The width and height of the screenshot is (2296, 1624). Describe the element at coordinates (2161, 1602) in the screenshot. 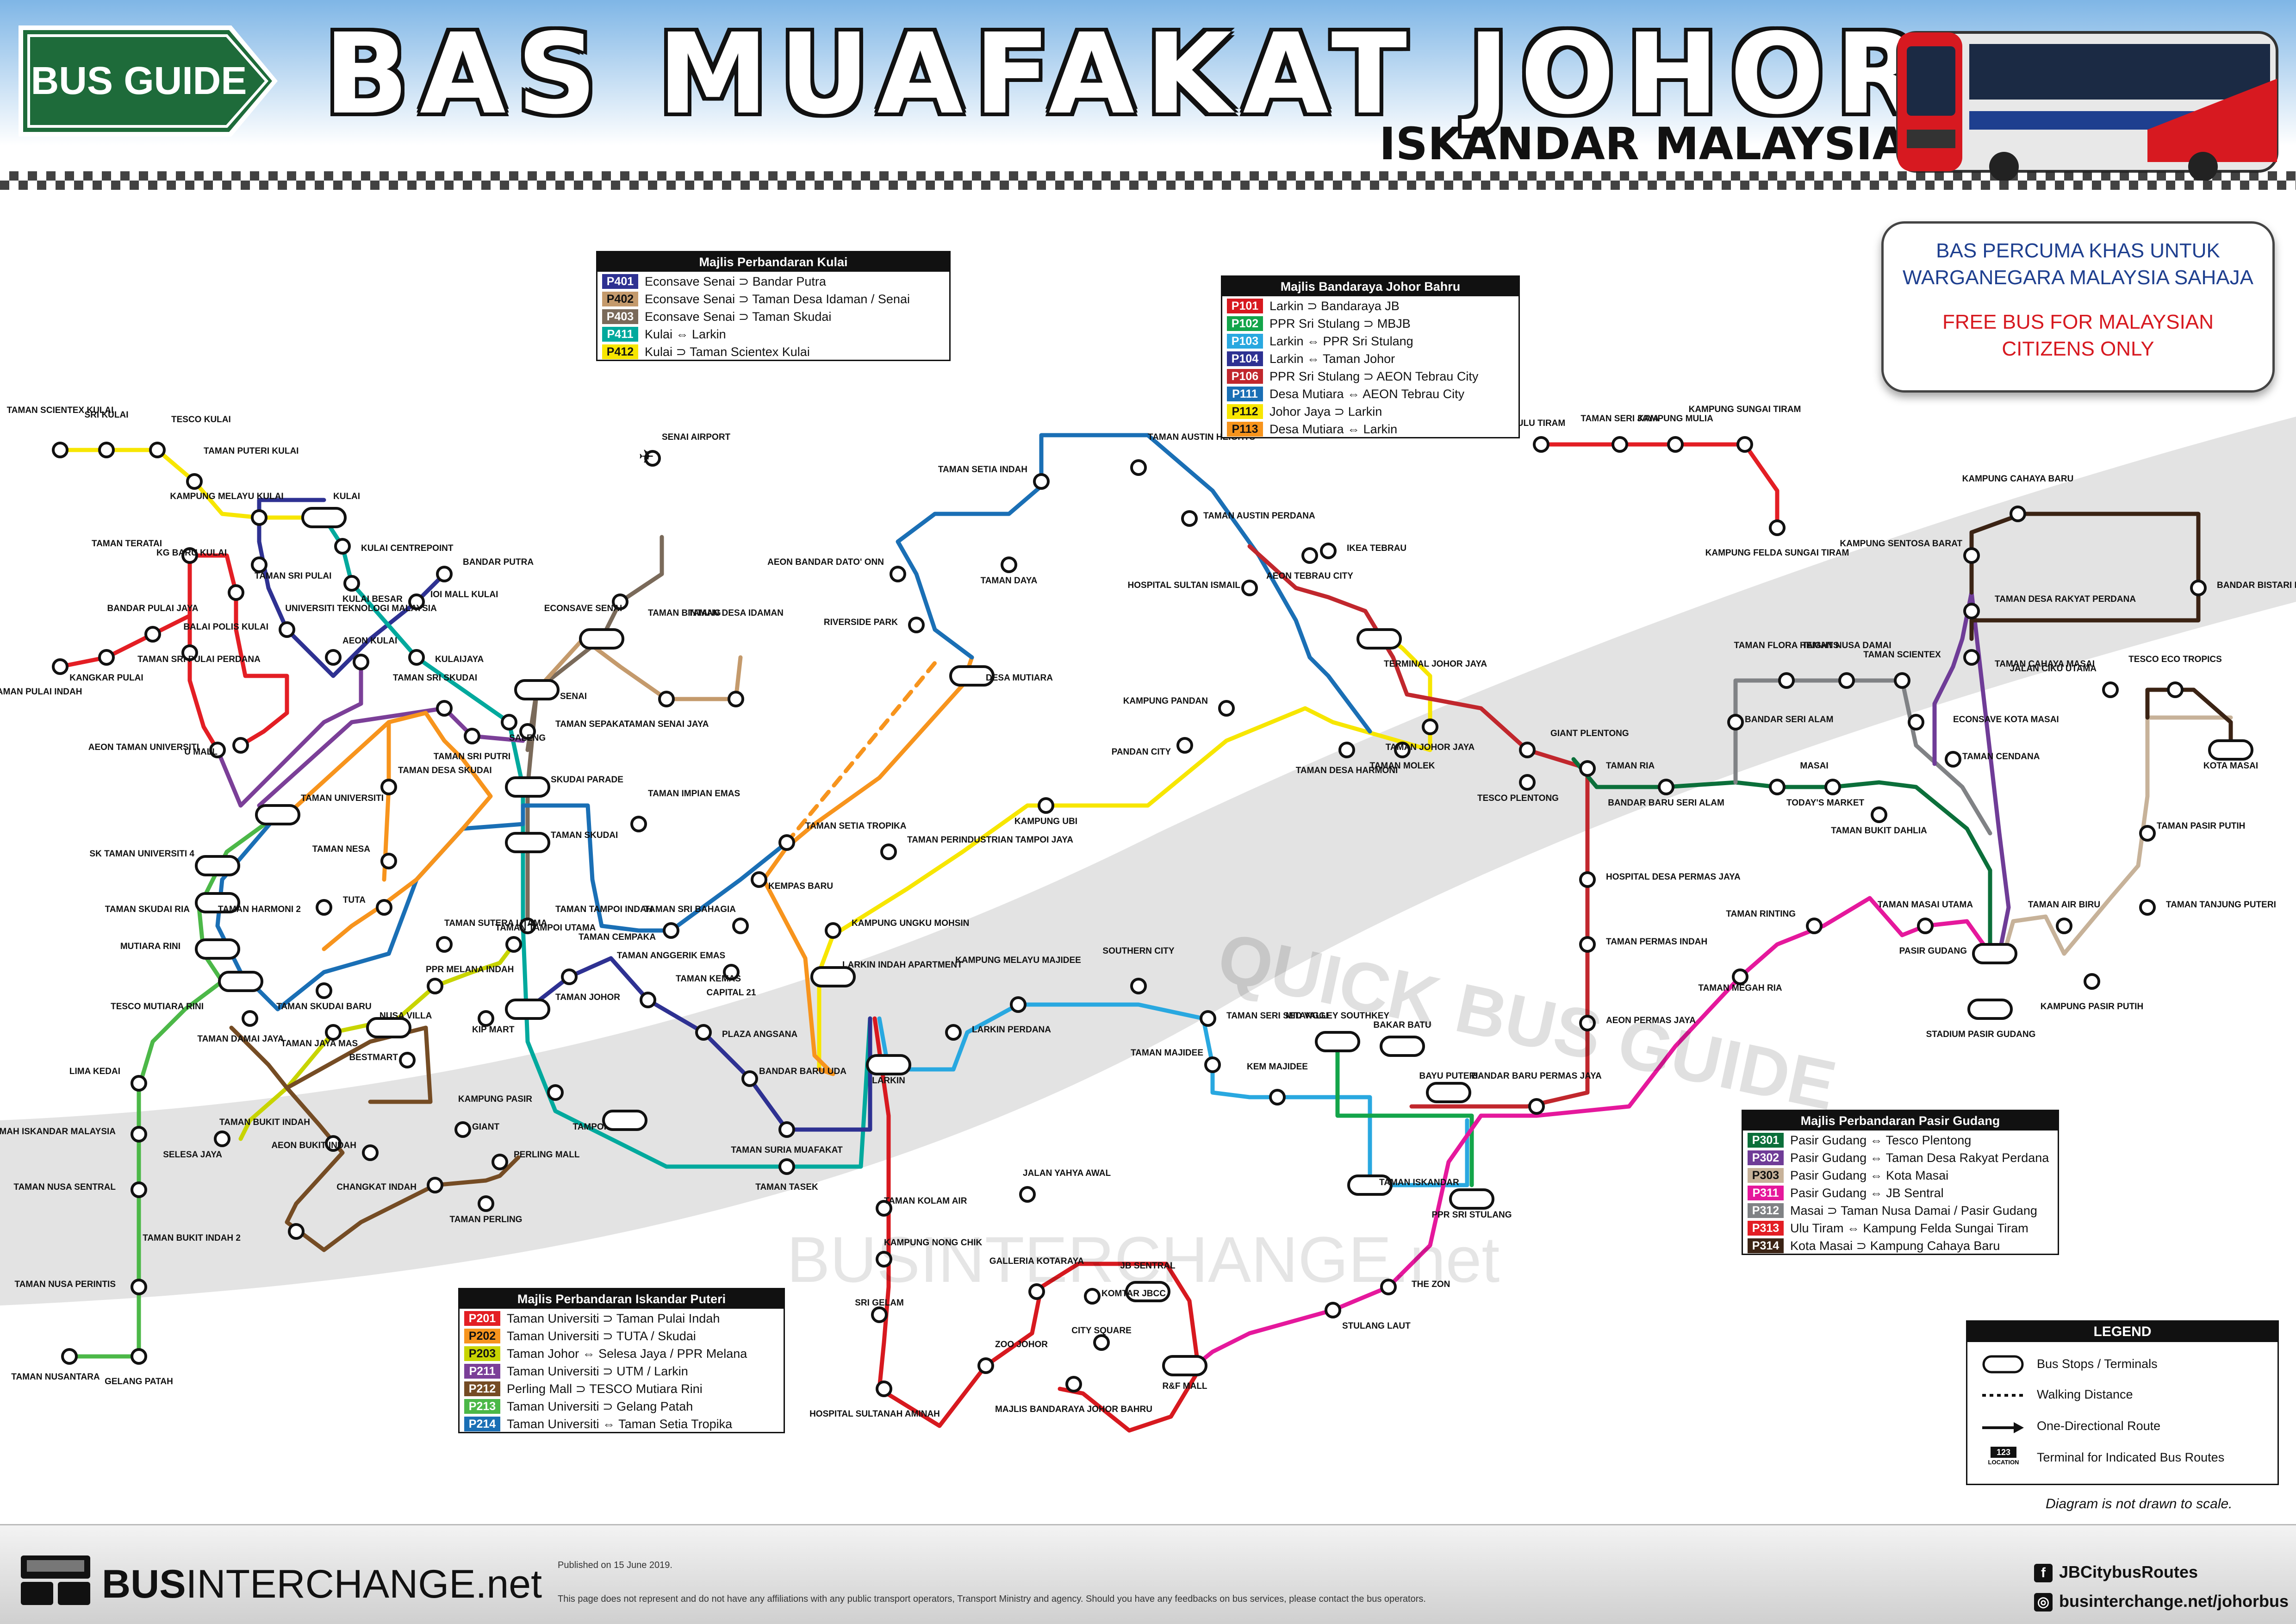

I see `website-link: ◎ businterchange.net/johorbus` at that location.